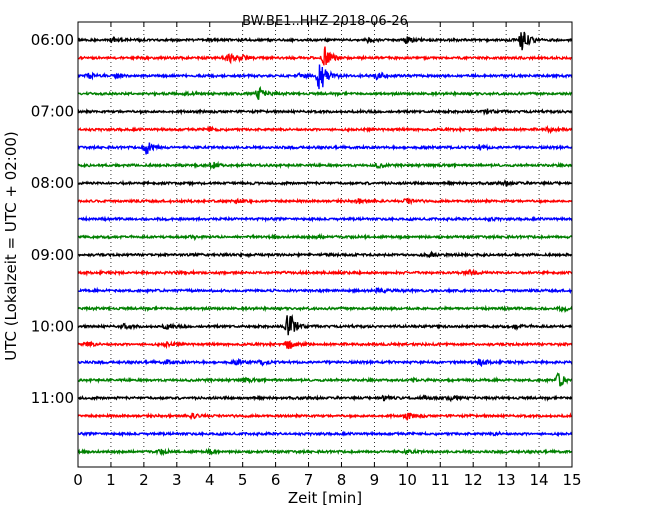 This screenshot has width=650, height=520. I want to click on y-tick-label: 11:00, so click(52, 398).